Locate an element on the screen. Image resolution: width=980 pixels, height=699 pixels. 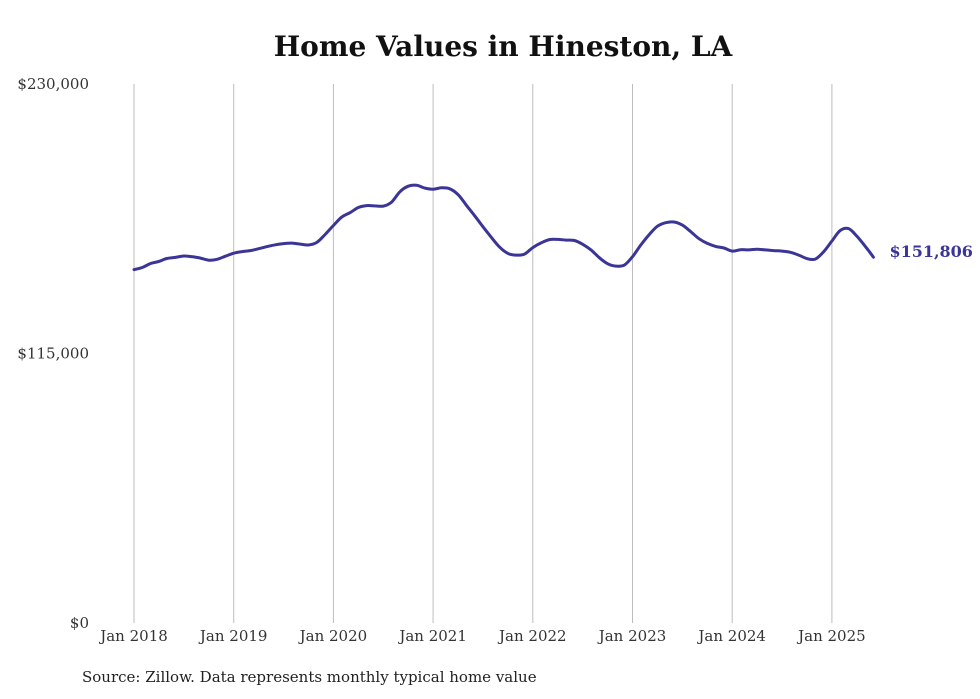
y-axis-tick-labels: $0 $115,000 $230,000 is located at coordinates (53, 353).